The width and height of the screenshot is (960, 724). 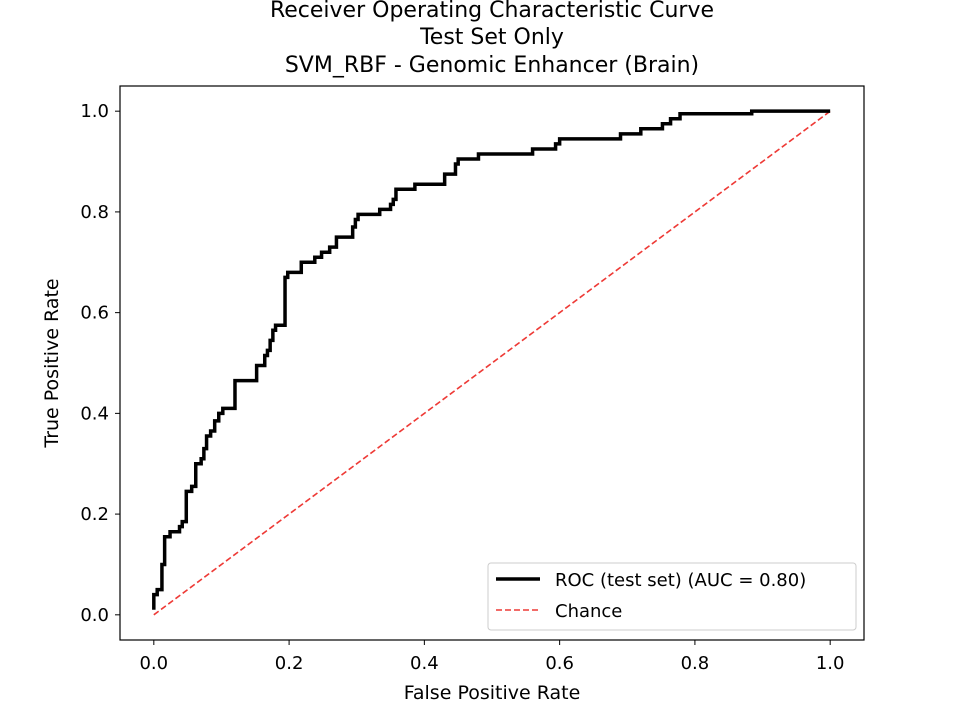 What do you see at coordinates (492, 693) in the screenshot?
I see `x-axis-label: False Positive Rate` at bounding box center [492, 693].